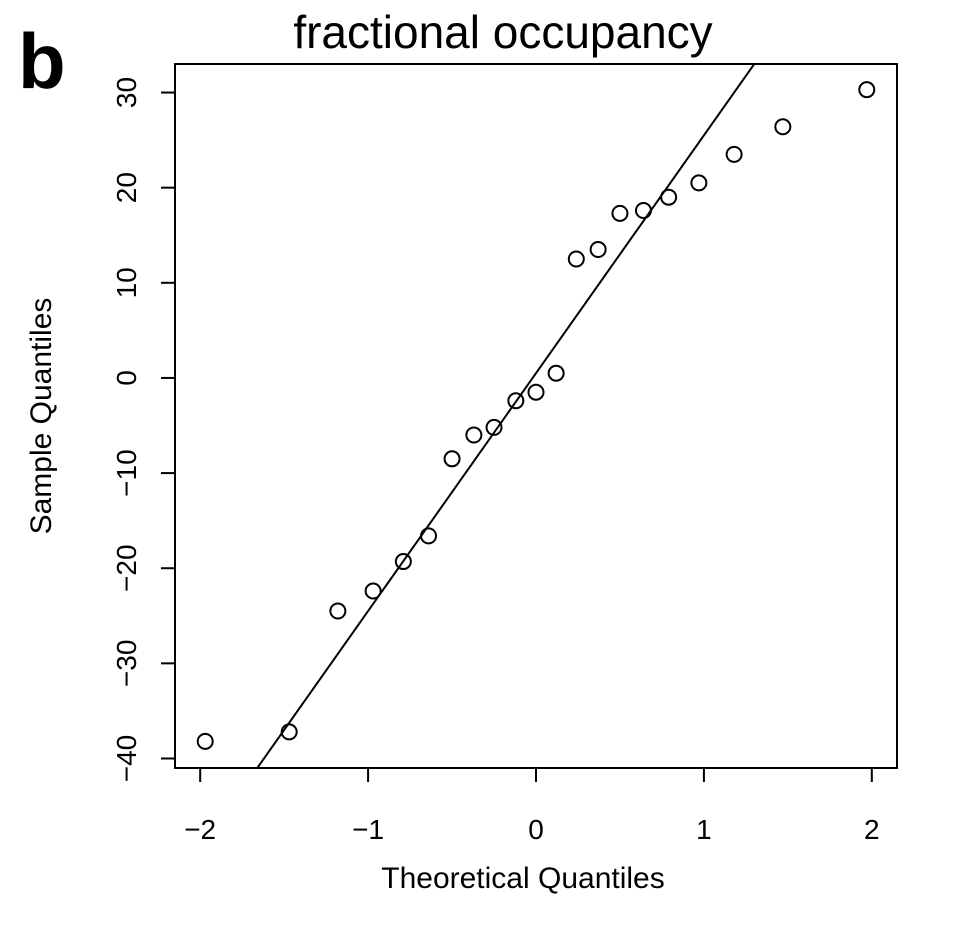 The height and width of the screenshot is (928, 961). I want to click on x-tick-label: −2, so click(200, 829).